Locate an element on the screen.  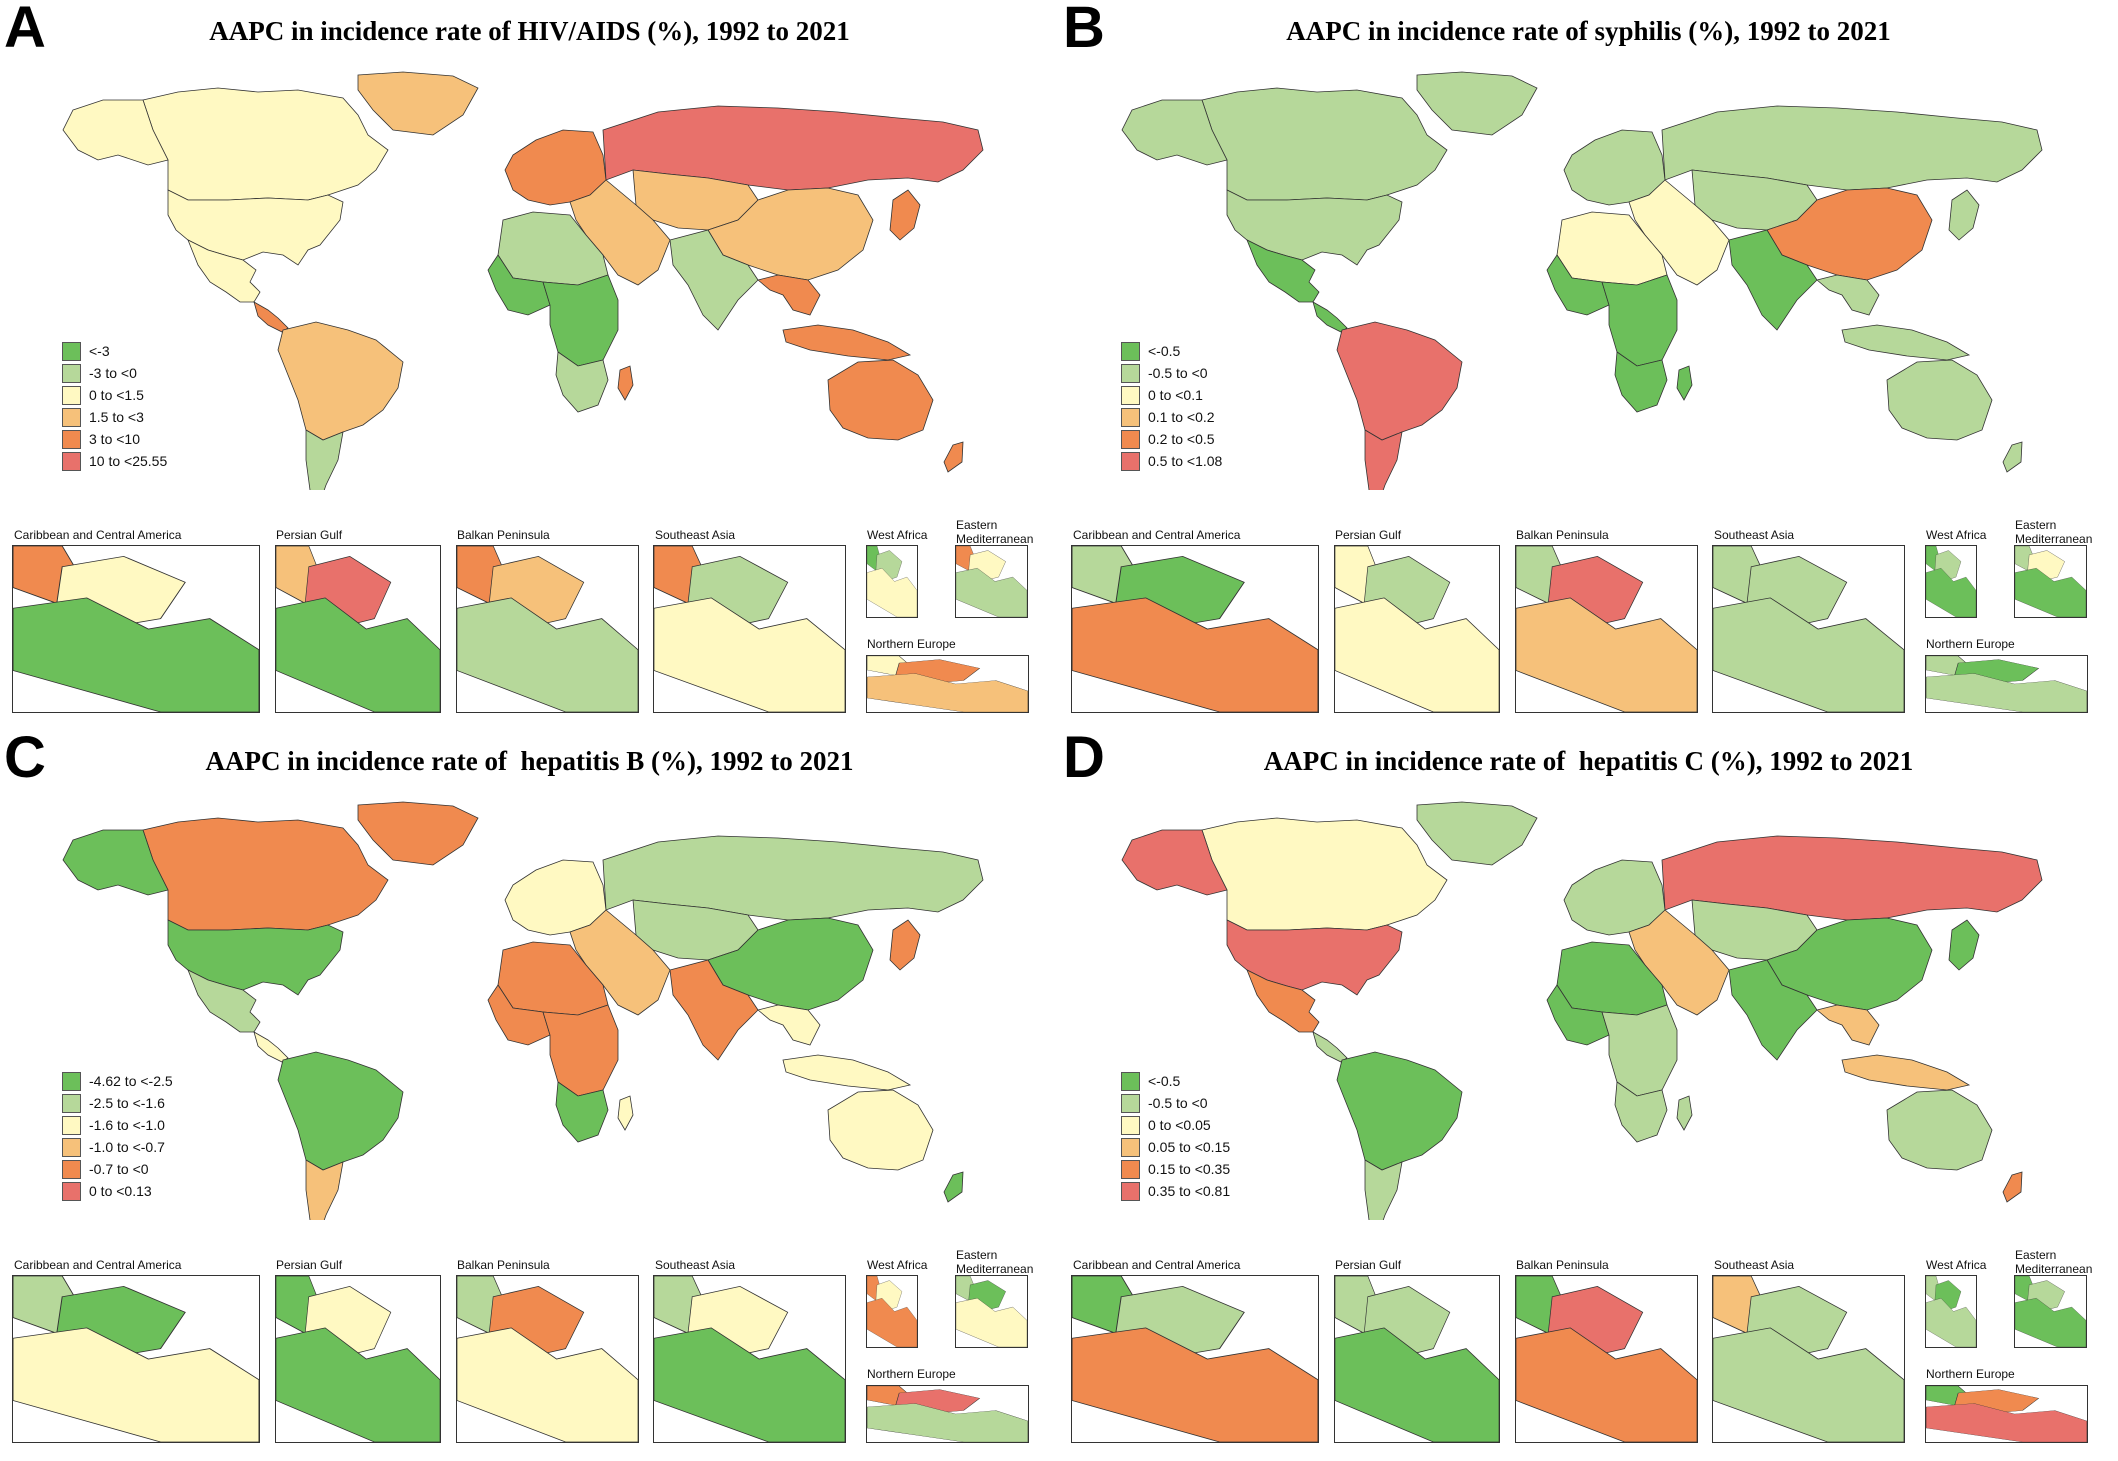
region-alaska is located at coordinates (1174, 132).